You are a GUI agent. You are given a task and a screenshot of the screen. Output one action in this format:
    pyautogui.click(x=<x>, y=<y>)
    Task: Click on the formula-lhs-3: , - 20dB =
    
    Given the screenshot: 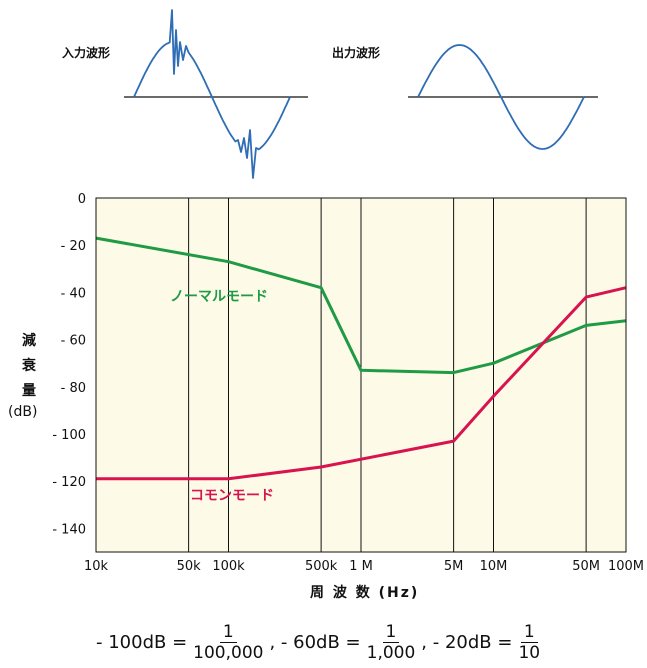 What is the action you would take?
    pyautogui.click(x=467, y=642)
    